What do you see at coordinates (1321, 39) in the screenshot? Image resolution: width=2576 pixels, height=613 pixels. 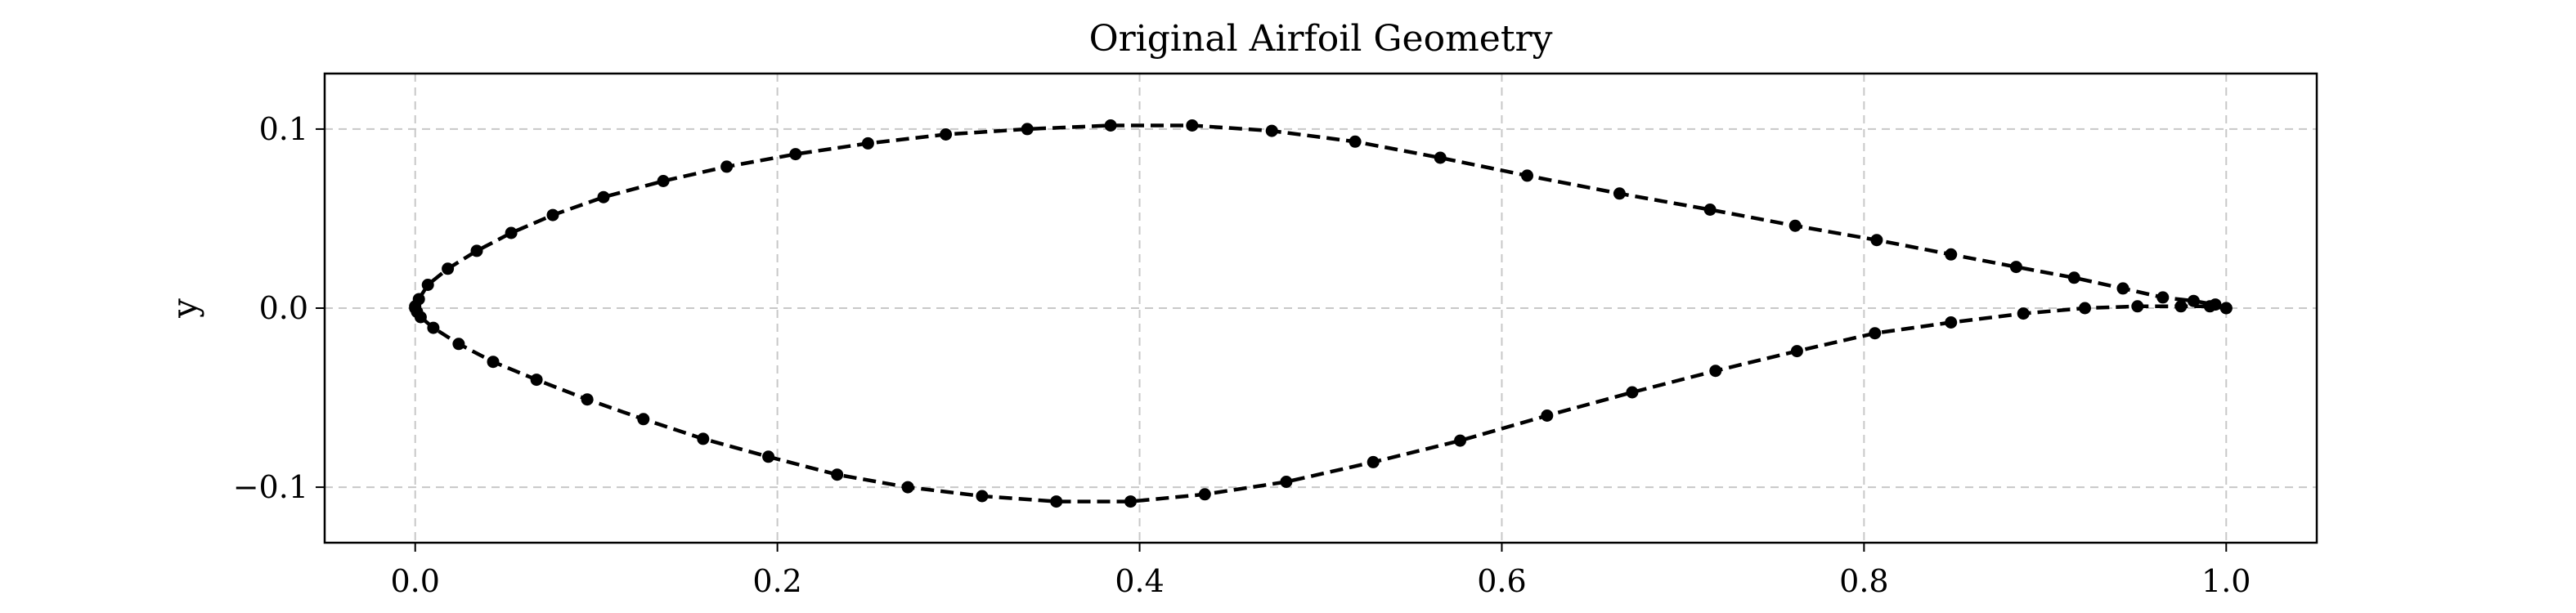 I see `chart-title: Original Airfoil Geometry` at bounding box center [1321, 39].